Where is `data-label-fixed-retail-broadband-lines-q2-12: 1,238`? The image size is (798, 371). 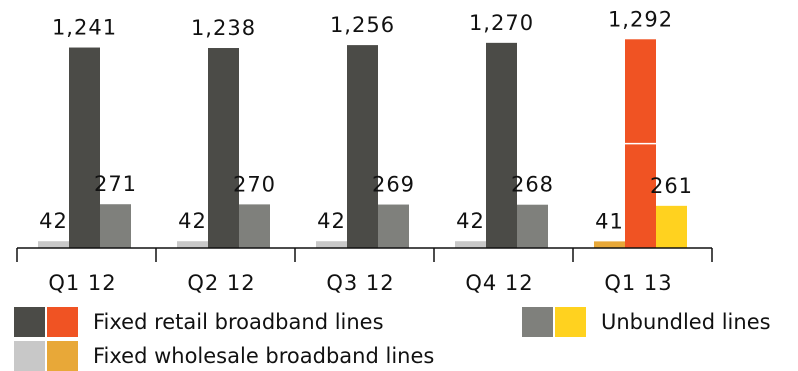
data-label-fixed-retail-broadband-lines-q2-12: 1,238 is located at coordinates (223, 28).